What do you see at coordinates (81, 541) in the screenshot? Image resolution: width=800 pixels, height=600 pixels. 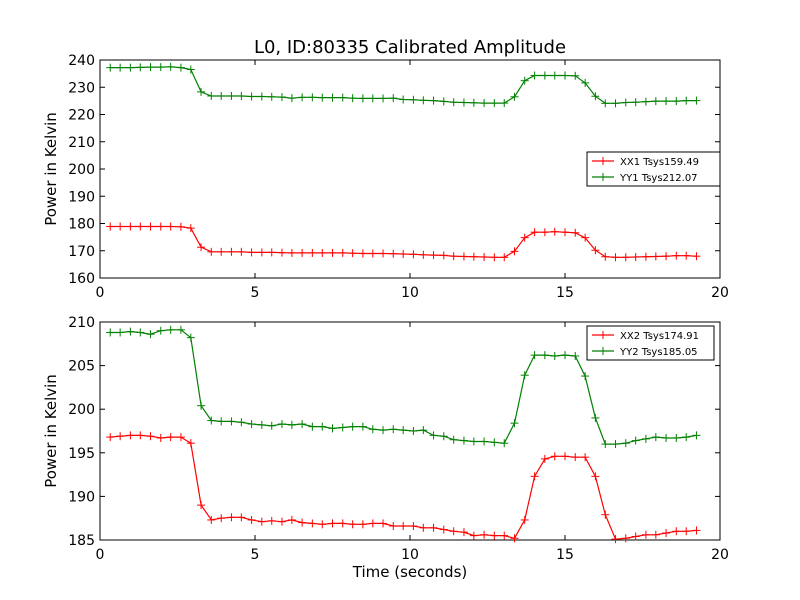 I see `y-tick-label: 185` at bounding box center [81, 541].